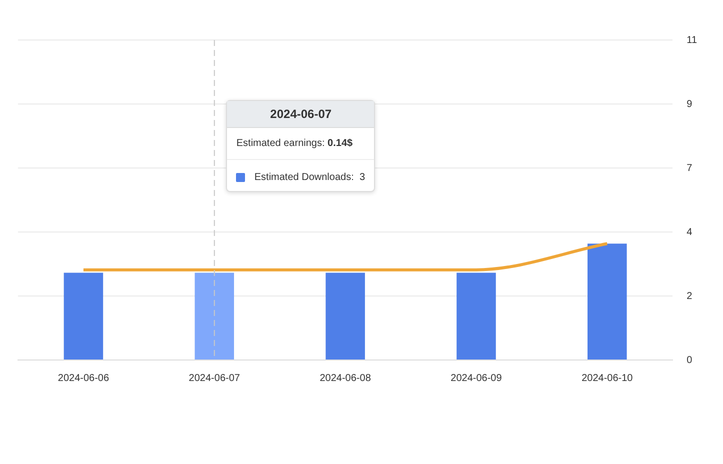 The image size is (723, 464). What do you see at coordinates (689, 360) in the screenshot?
I see `y-tick-label: 0` at bounding box center [689, 360].